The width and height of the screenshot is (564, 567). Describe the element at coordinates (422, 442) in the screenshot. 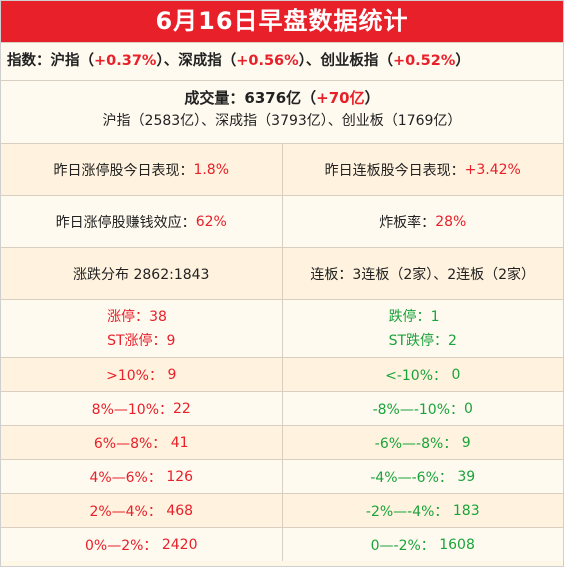

I see `range-down-cell: -6%—-8%： 9` at that location.